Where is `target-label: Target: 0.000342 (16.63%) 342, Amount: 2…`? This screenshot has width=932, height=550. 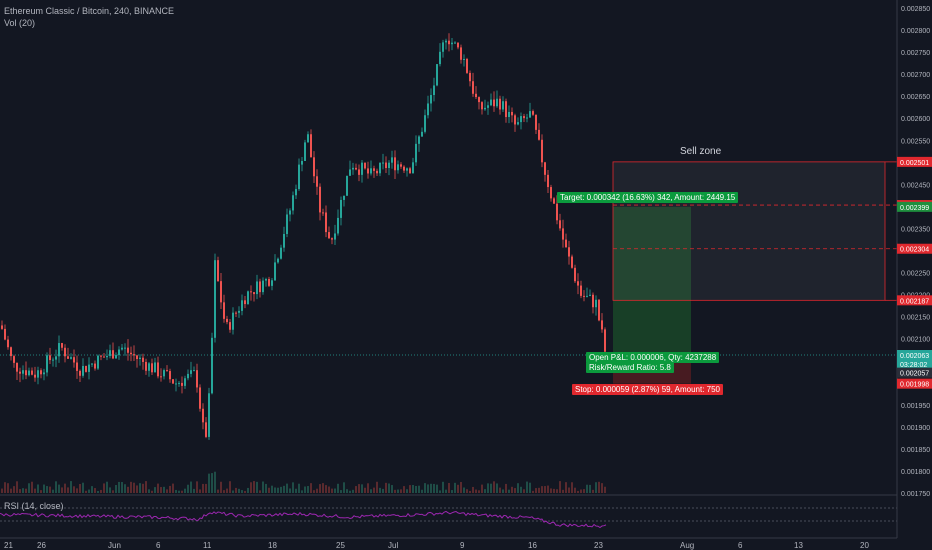 target-label: Target: 0.000342 (16.63%) 342, Amount: 2… is located at coordinates (648, 197).